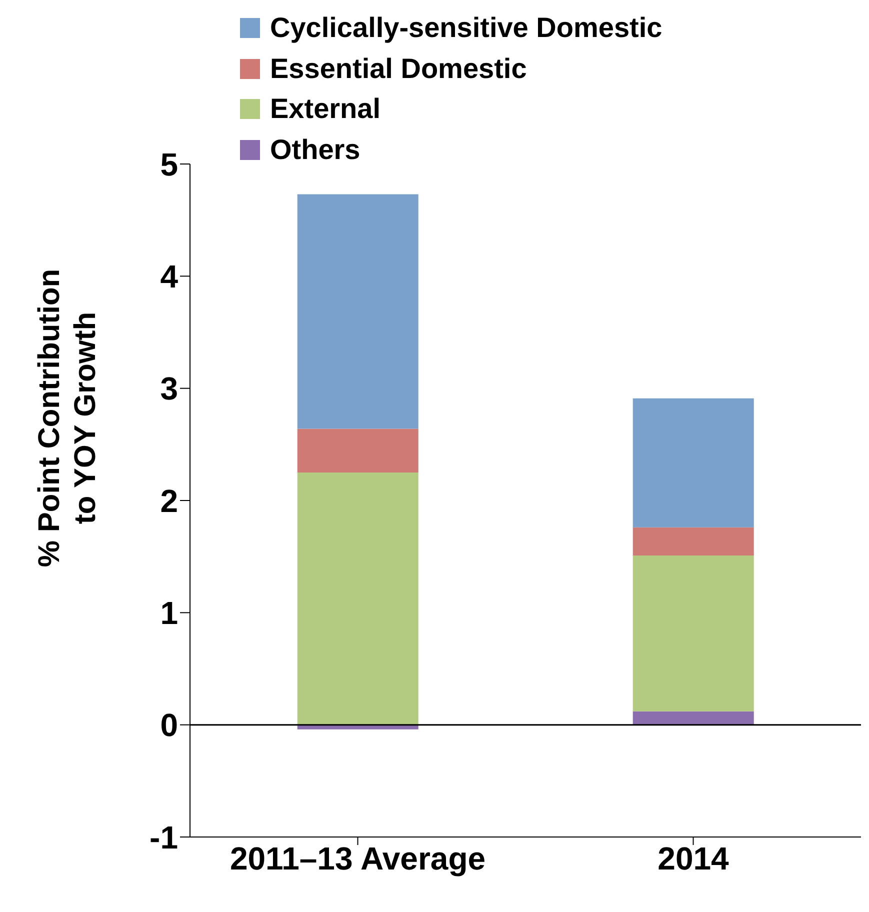 The image size is (869, 912). What do you see at coordinates (169, 388) in the screenshot?
I see `y-tick-label: 3` at bounding box center [169, 388].